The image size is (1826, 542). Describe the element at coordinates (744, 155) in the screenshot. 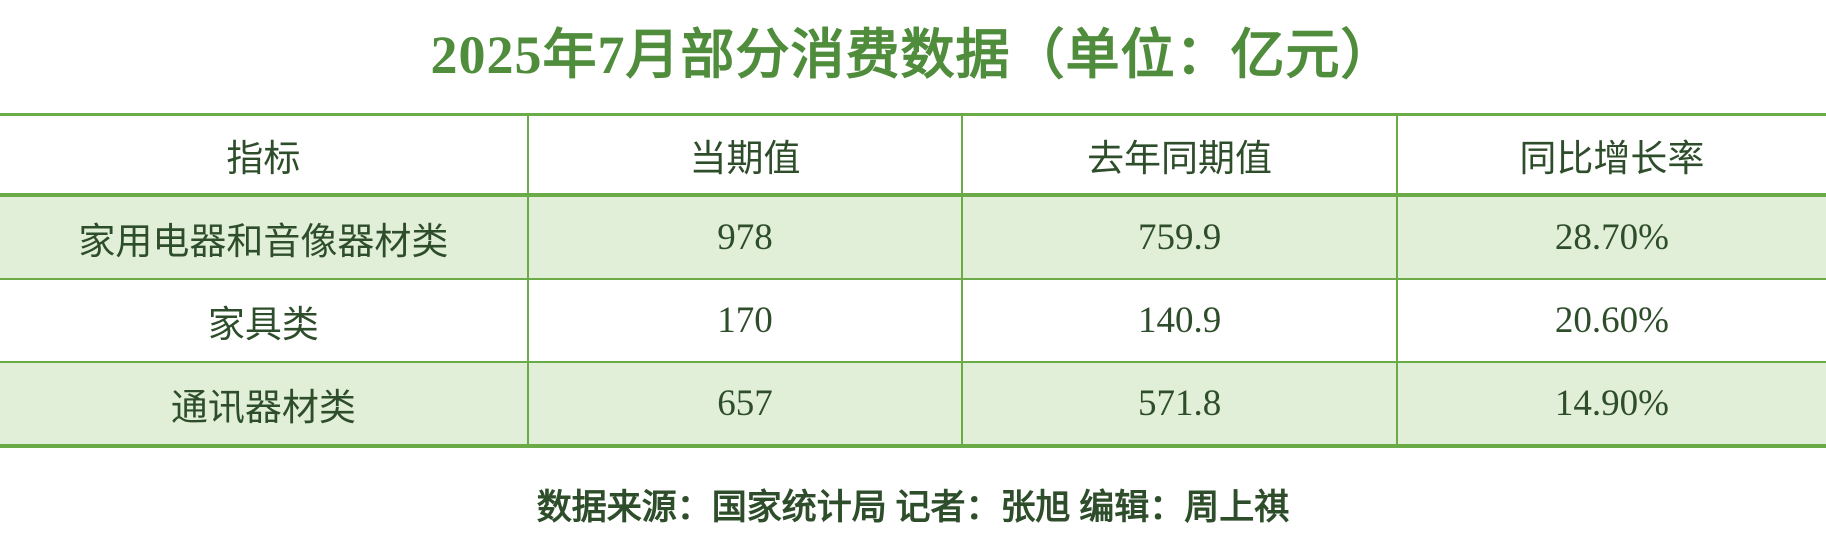

I see `col-header-current-value: 当期值` at that location.